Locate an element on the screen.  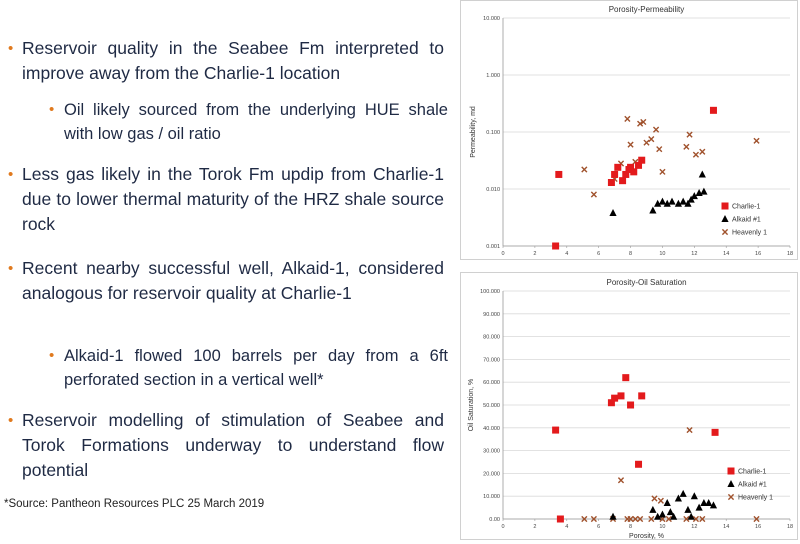
x-tick-label: 16 is located at coordinates (758, 527).